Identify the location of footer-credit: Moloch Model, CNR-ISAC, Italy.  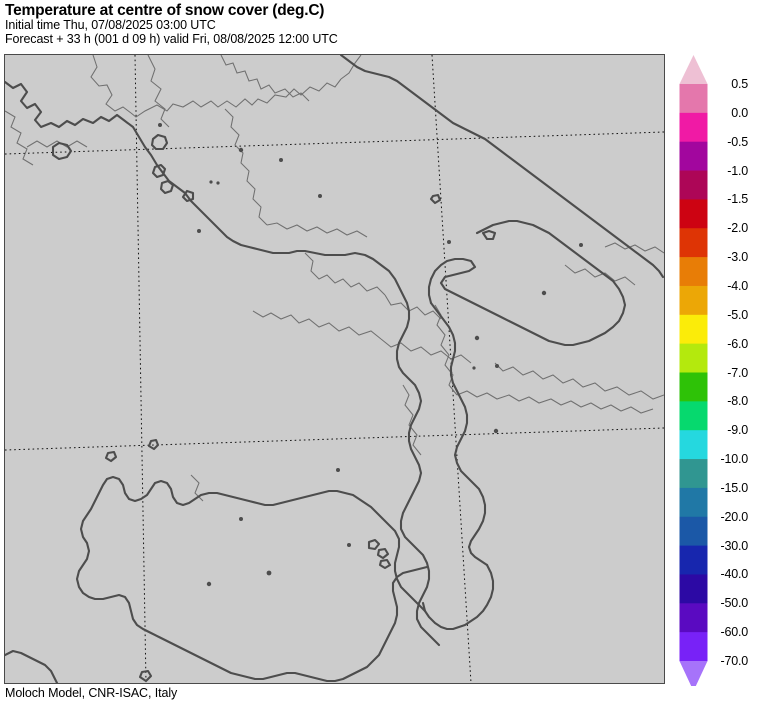
(91, 693).